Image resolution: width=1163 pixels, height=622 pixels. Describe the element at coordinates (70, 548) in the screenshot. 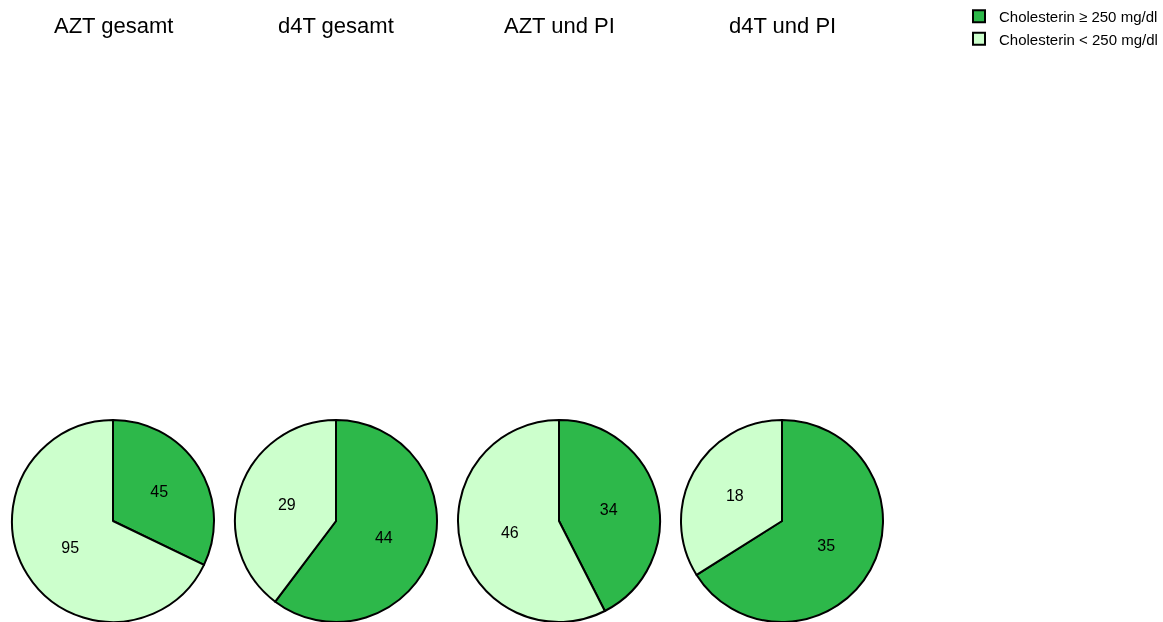

I see `data-label: 95` at that location.